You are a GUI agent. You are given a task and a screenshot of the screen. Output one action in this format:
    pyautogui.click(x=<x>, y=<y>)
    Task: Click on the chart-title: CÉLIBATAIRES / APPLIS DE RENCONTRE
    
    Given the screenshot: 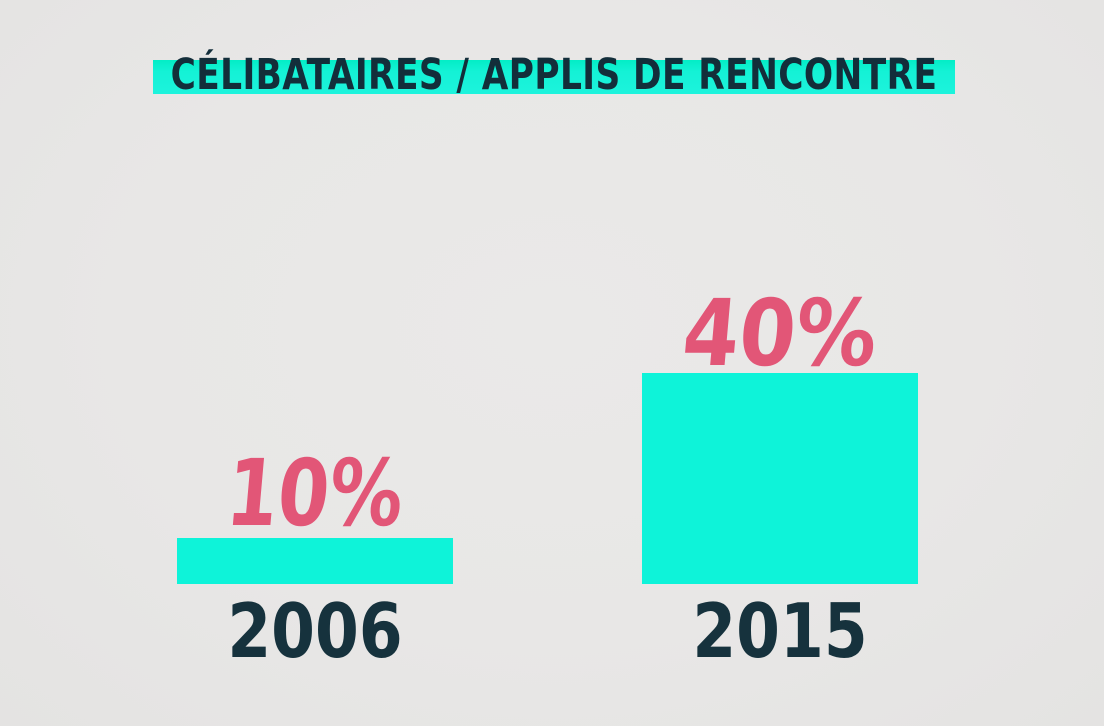 What is the action you would take?
    pyautogui.click(x=554, y=75)
    